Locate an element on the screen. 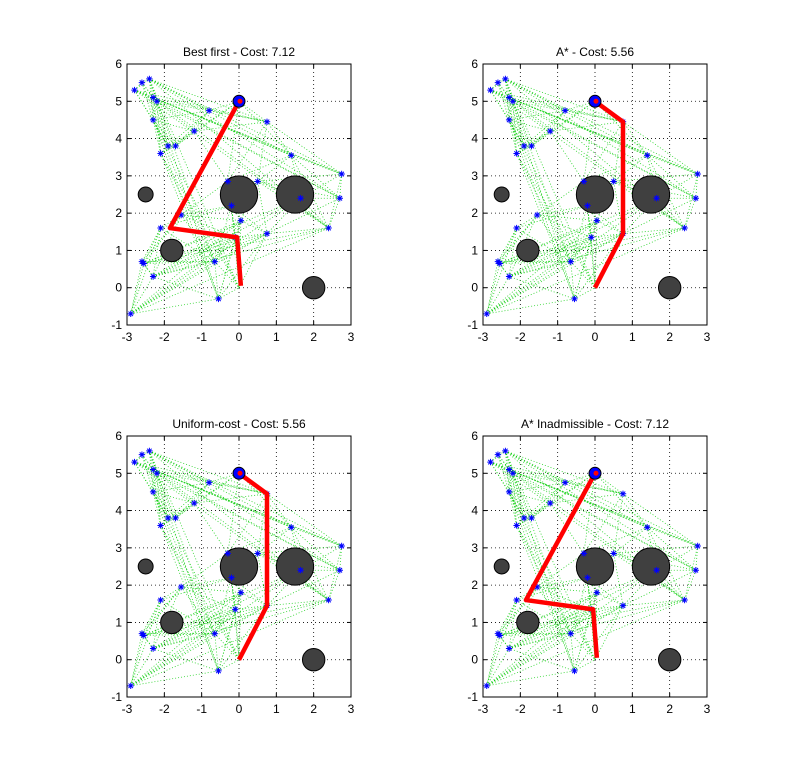 This screenshot has height=784, width=808. x-tick-label: 3 is located at coordinates (351, 337).